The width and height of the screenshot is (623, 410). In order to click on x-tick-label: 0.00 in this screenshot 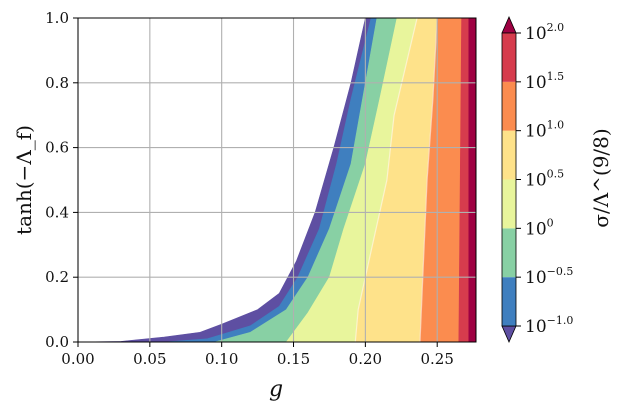, I will do `click(77, 359)`.